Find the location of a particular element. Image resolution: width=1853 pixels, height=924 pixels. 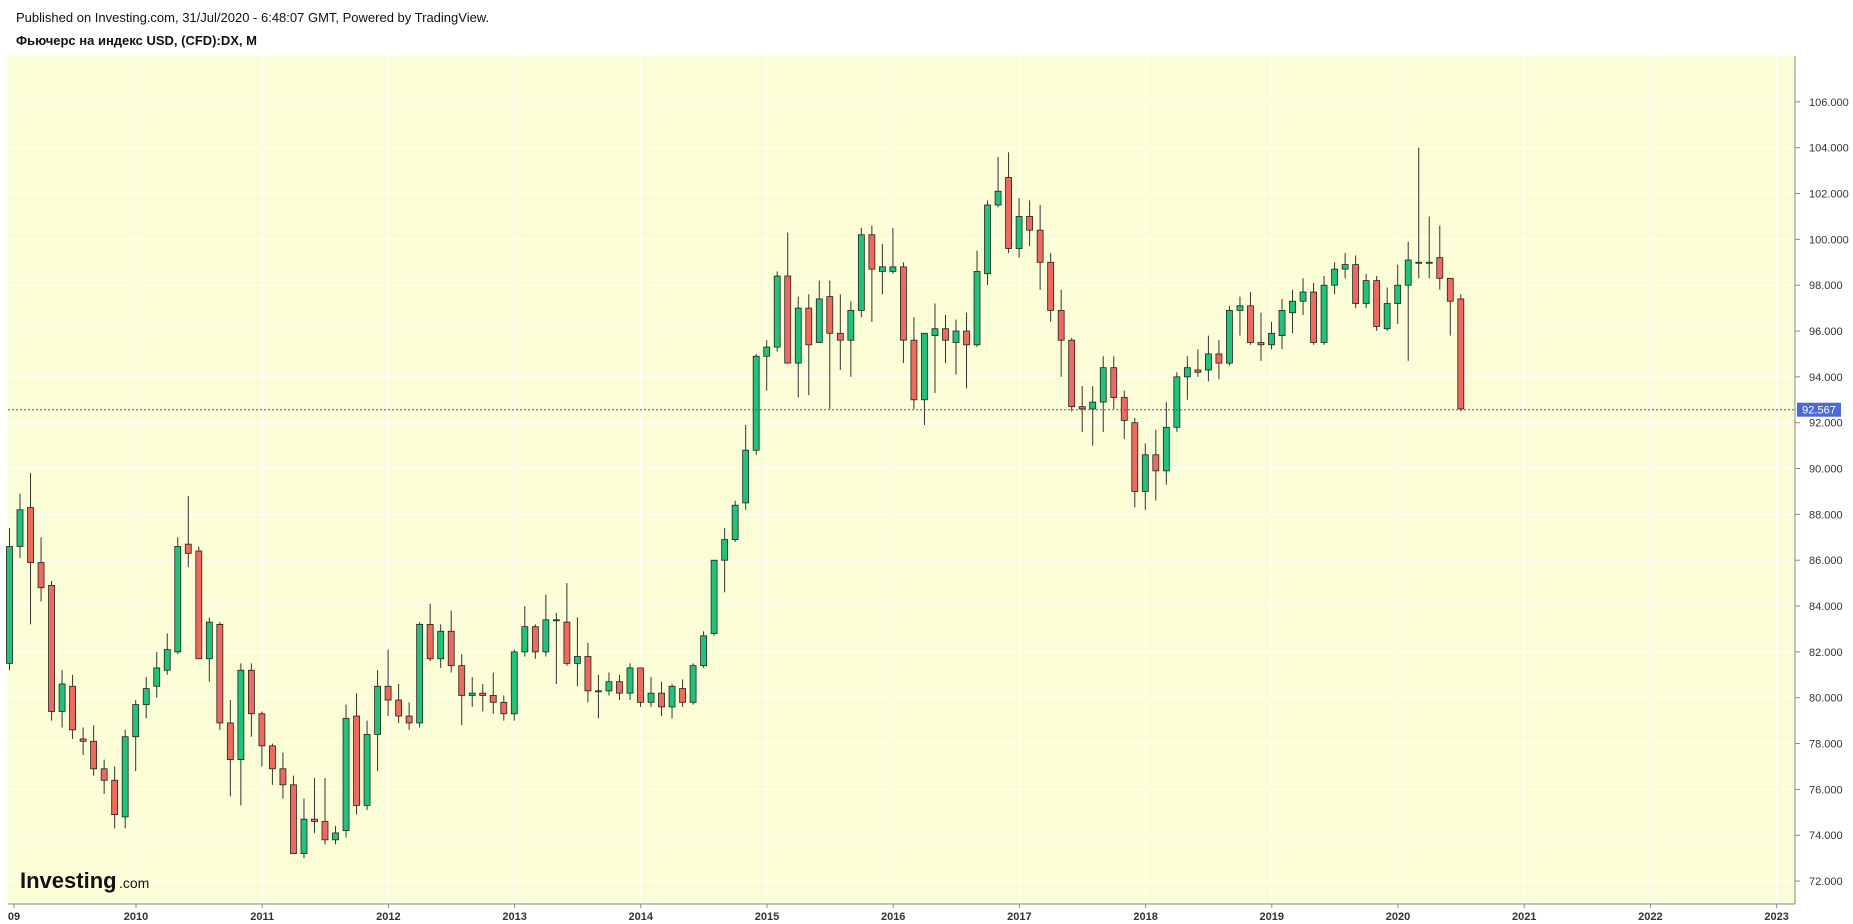

investing-logo: Investing .com is located at coordinates (84, 880).